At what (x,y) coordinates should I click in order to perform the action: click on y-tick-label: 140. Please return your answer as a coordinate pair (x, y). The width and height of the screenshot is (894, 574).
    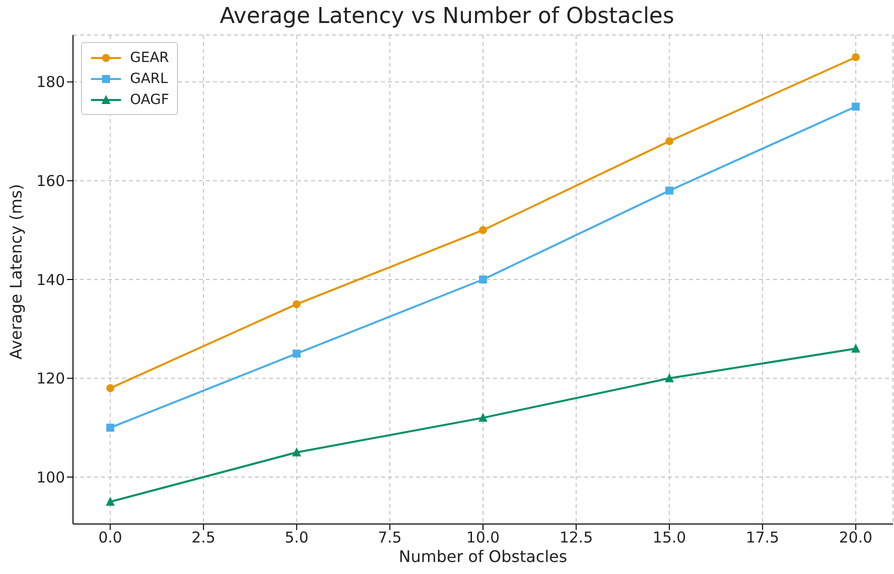
    Looking at the image, I should click on (50, 279).